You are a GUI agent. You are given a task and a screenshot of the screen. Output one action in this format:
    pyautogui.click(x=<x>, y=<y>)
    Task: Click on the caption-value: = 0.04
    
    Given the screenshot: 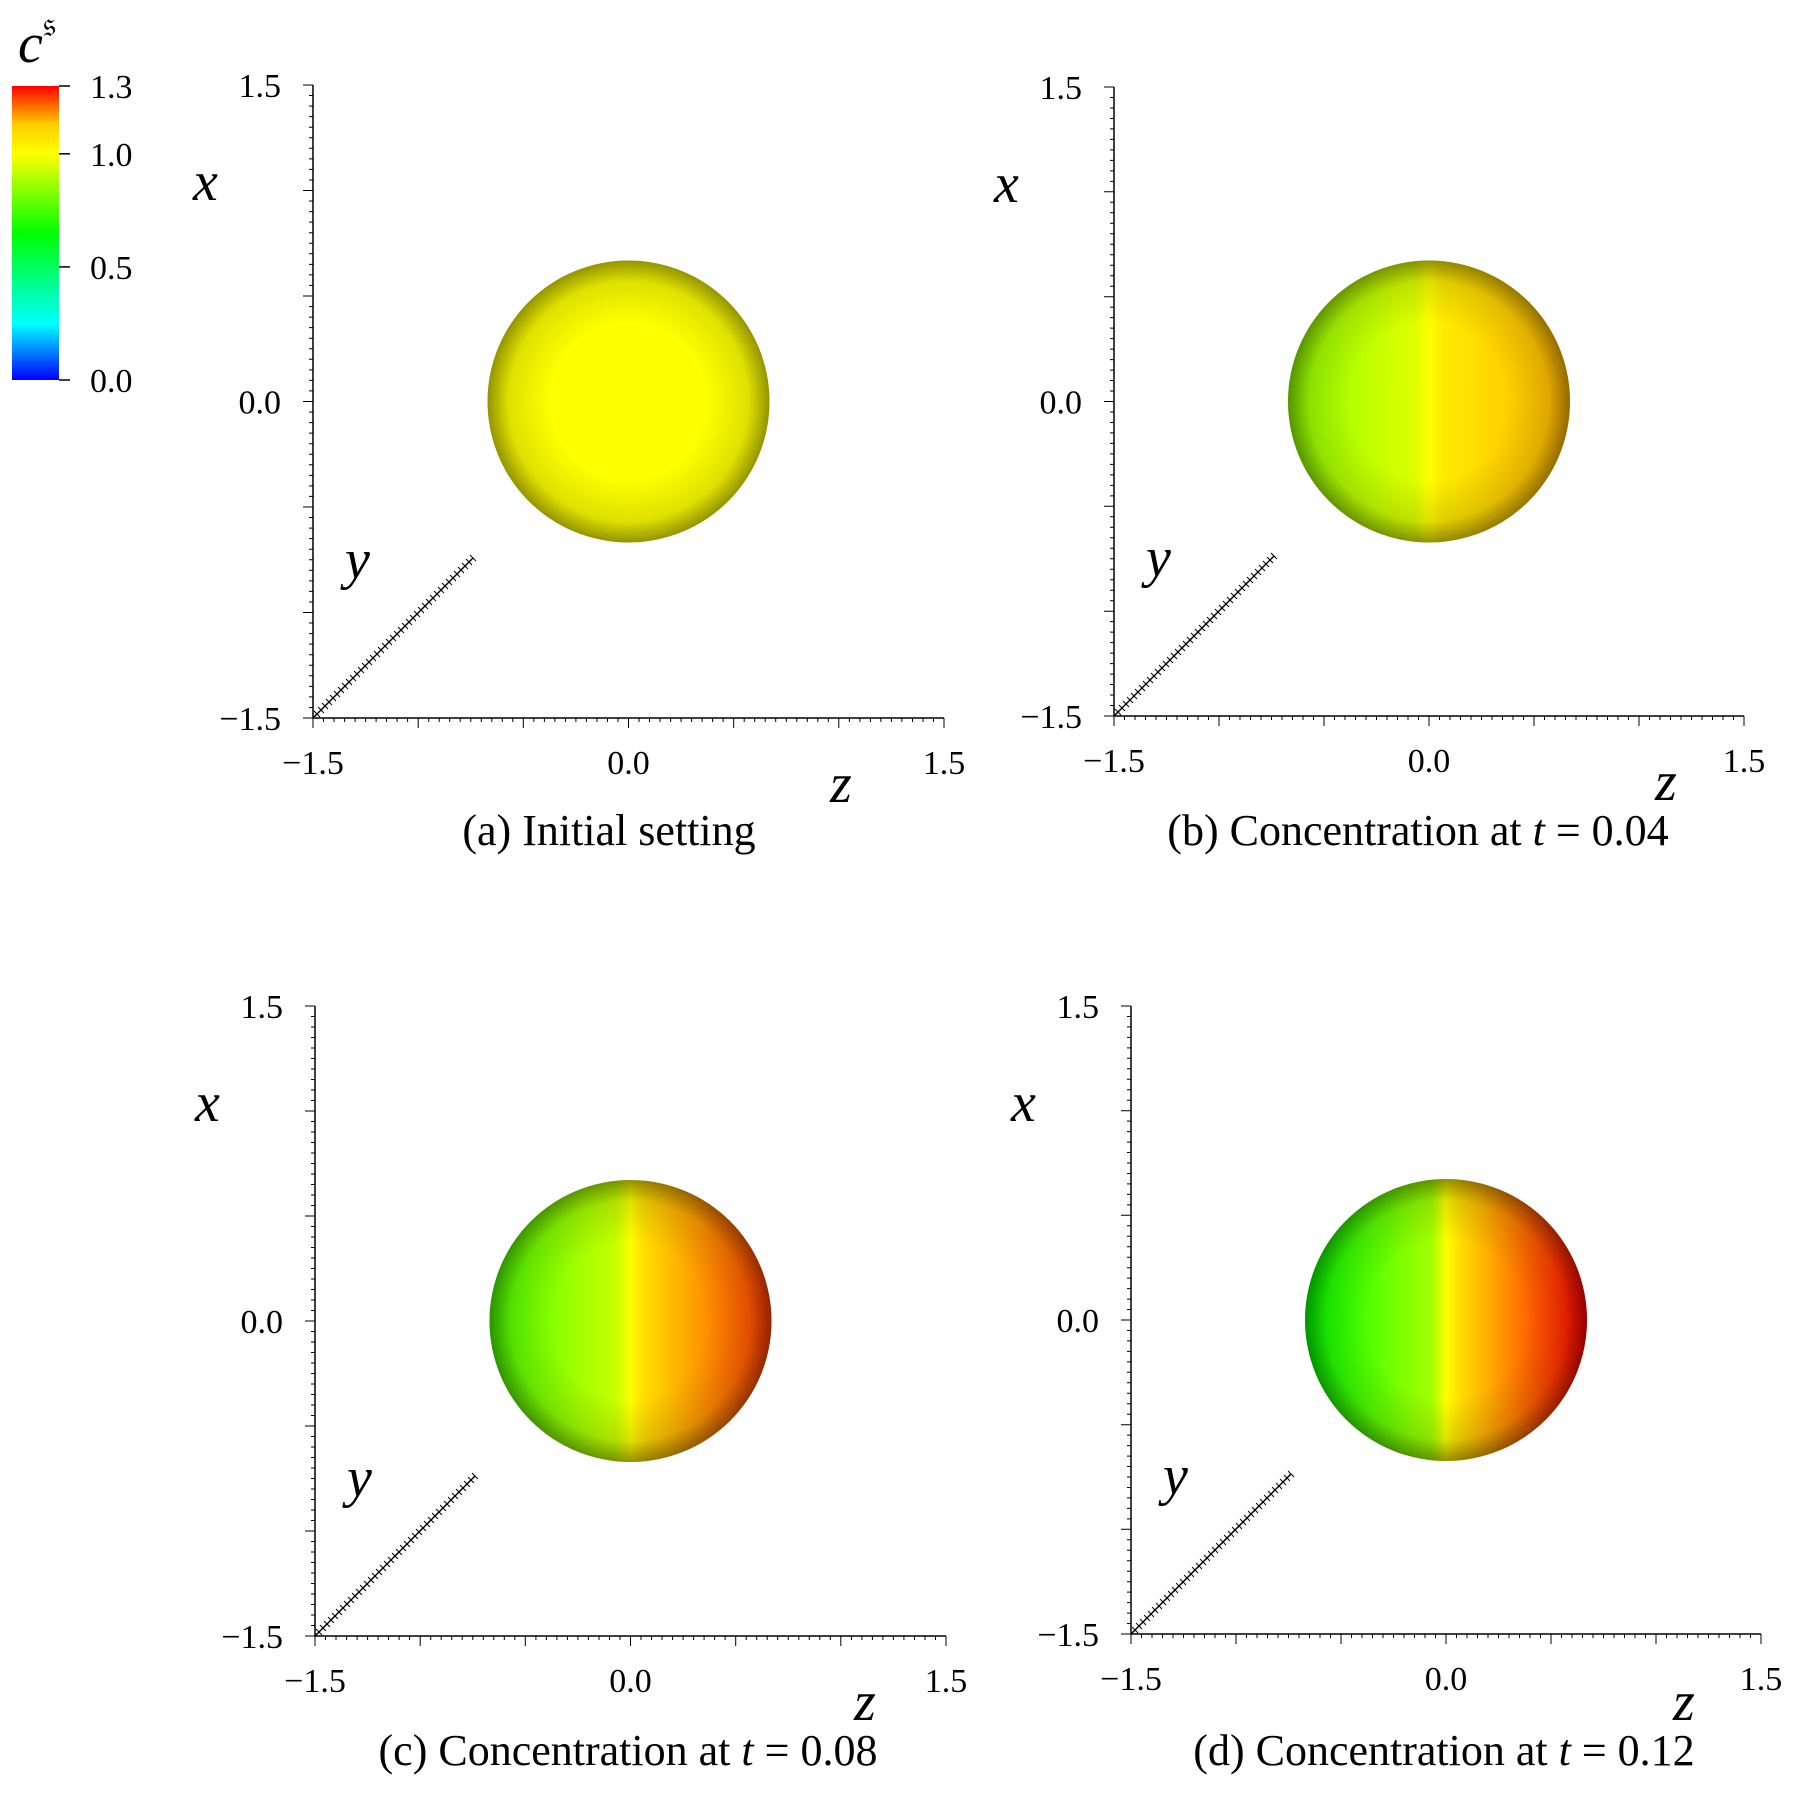 What is the action you would take?
    pyautogui.click(x=1607, y=830)
    